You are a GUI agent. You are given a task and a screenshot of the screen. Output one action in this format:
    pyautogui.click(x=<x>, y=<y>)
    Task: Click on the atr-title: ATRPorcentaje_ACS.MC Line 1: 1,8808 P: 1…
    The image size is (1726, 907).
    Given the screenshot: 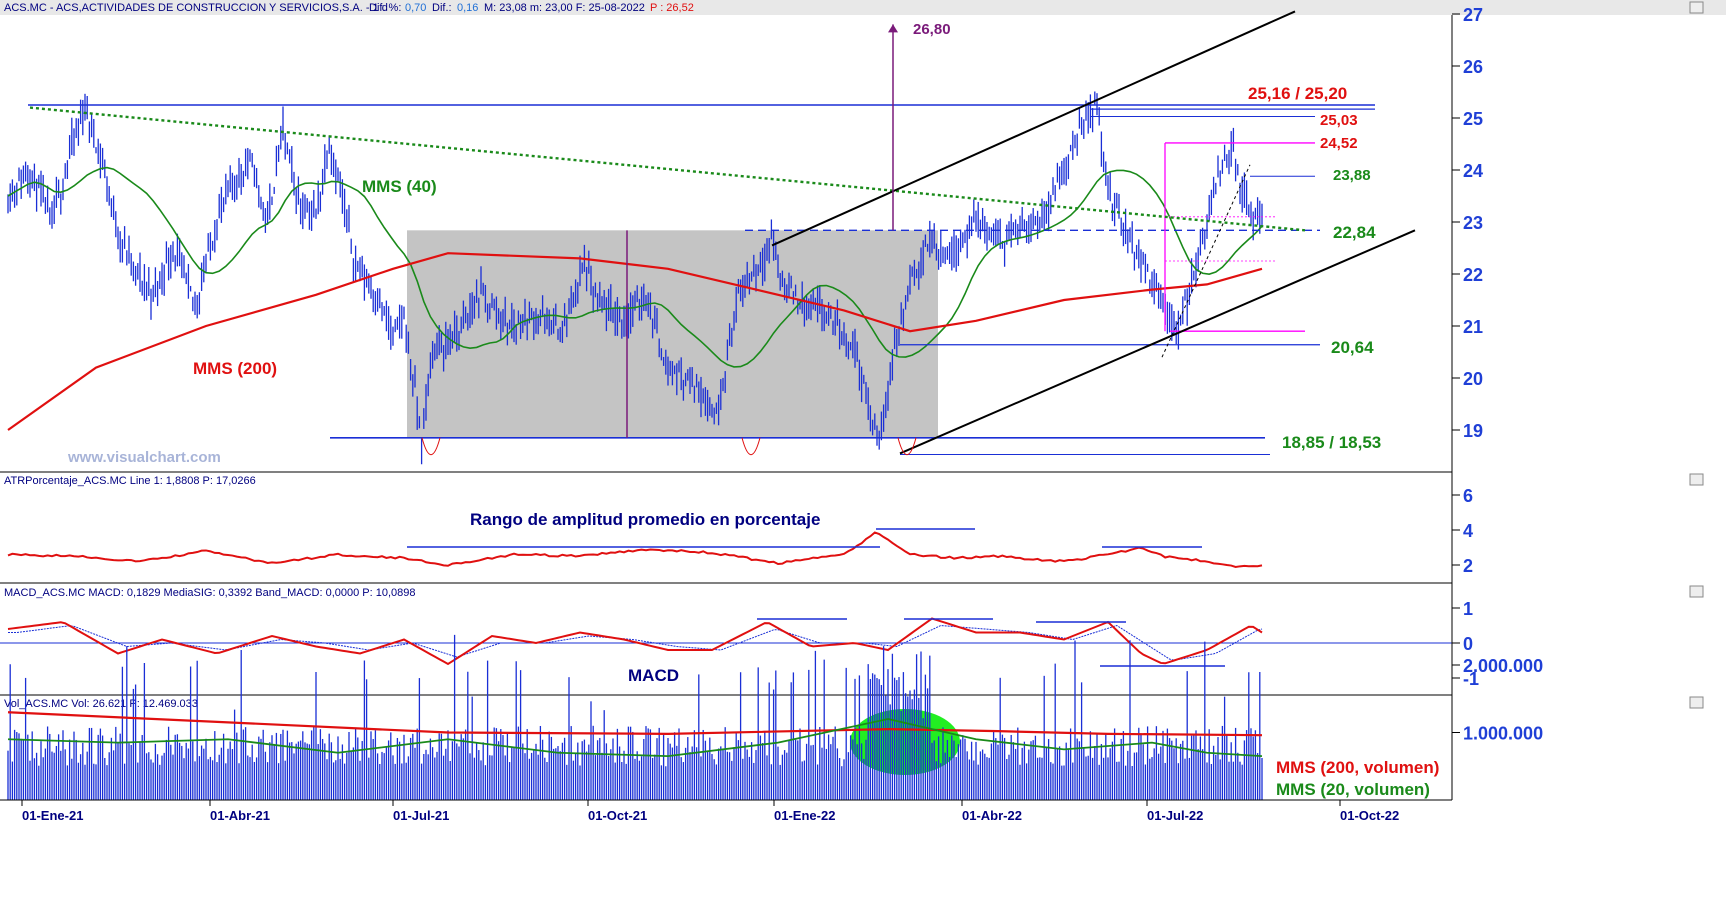 What is the action you would take?
    pyautogui.click(x=130, y=481)
    